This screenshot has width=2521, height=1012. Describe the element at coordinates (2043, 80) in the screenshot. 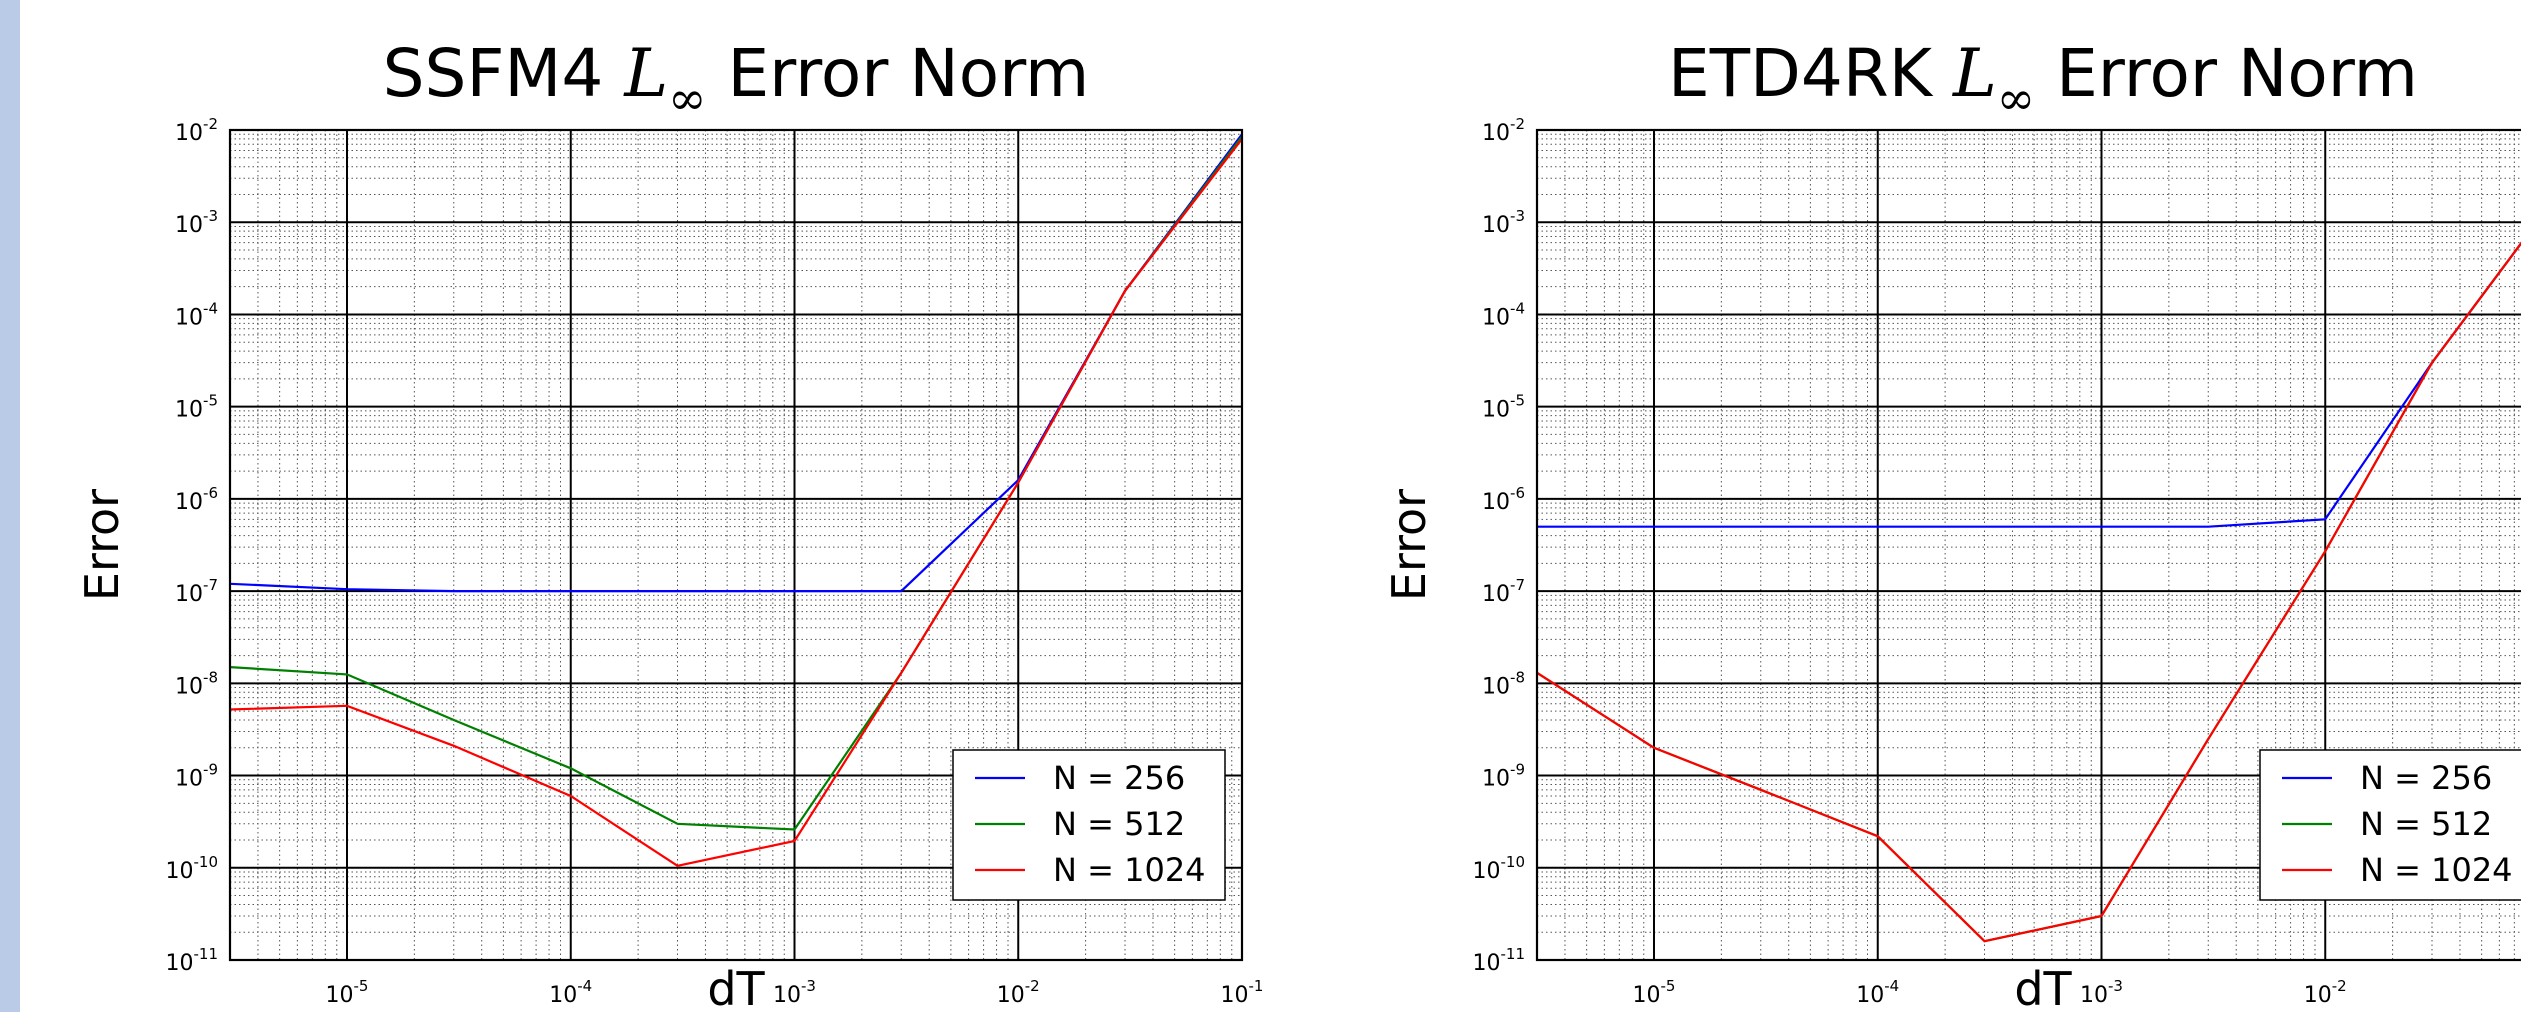

I see `chart-title: ETD4RK L∞ Error Norm` at that location.